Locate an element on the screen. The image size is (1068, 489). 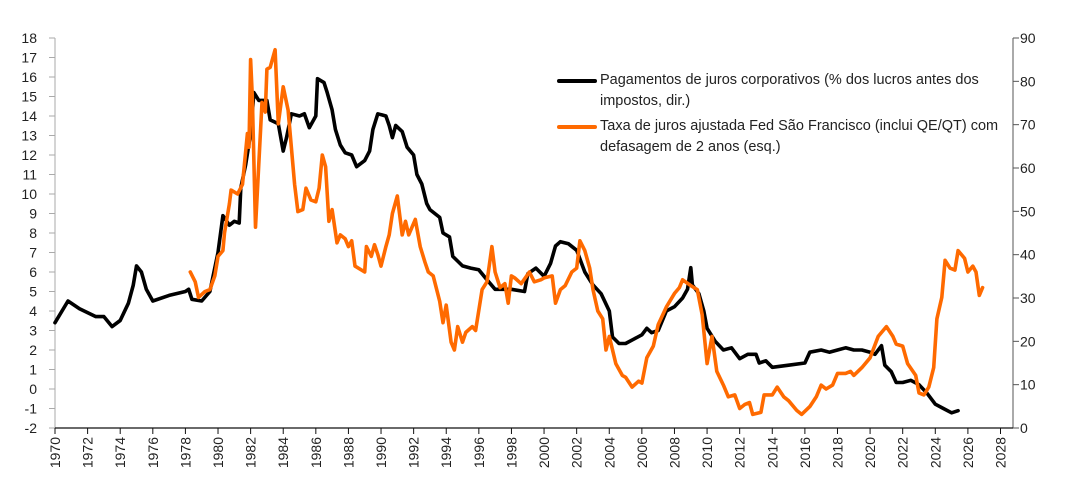
x-axis-tick-label: 2010 is located at coordinates (707, 452).